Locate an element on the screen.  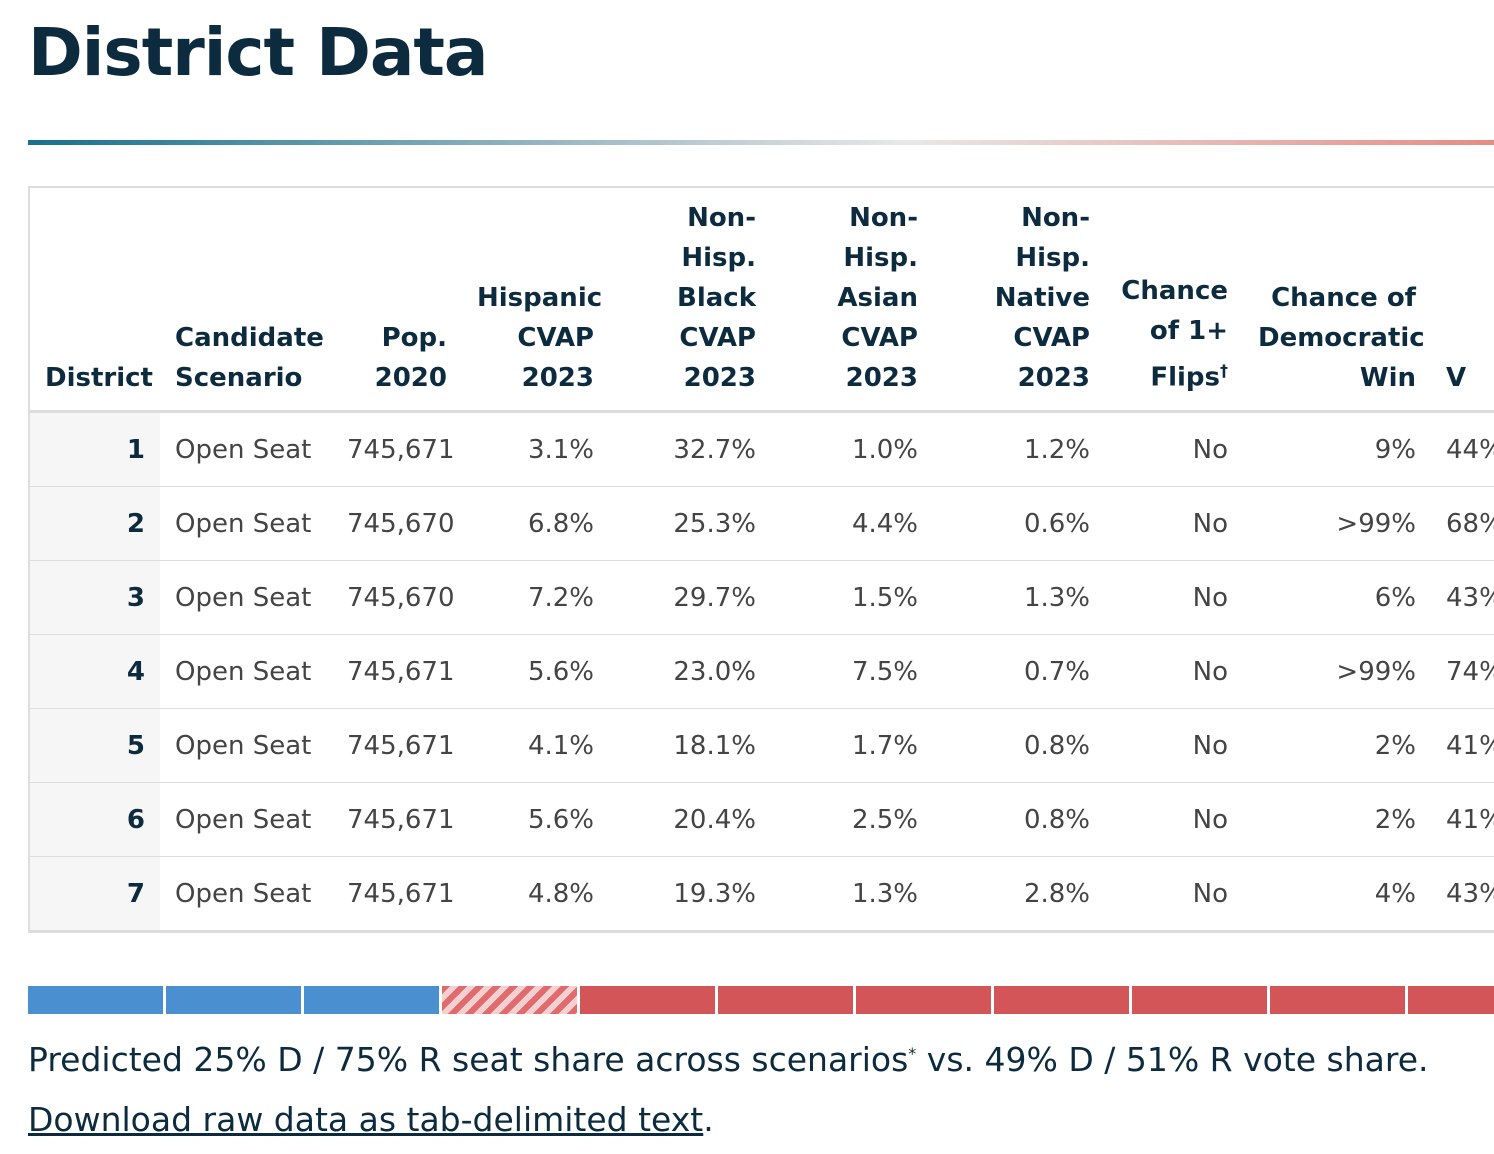
table-cell: 29.7% is located at coordinates (690, 597).